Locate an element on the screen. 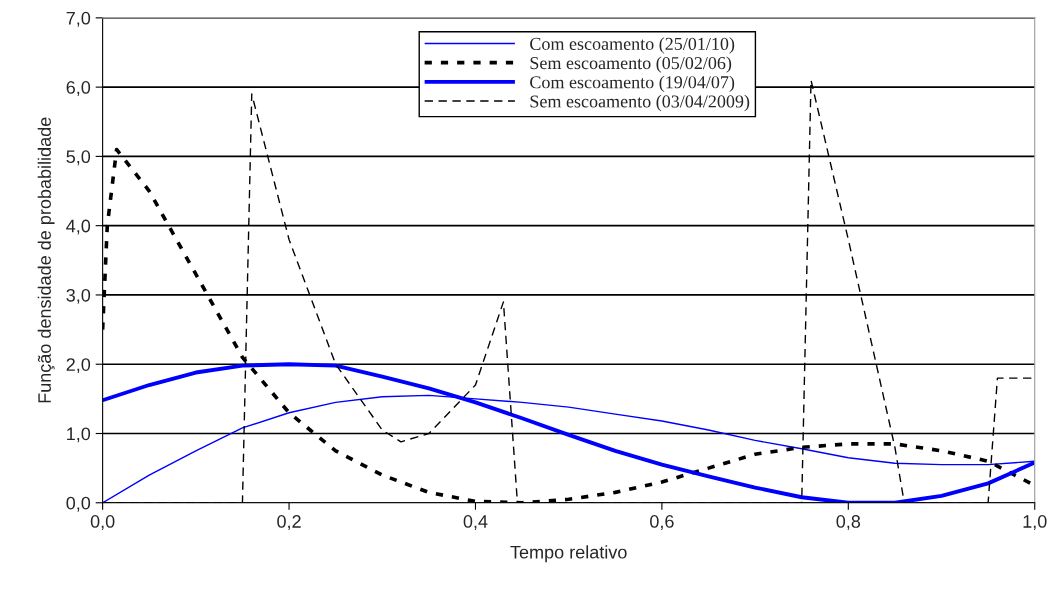 The image size is (1058, 595). y-tick-label: 7,0 is located at coordinates (78, 19).